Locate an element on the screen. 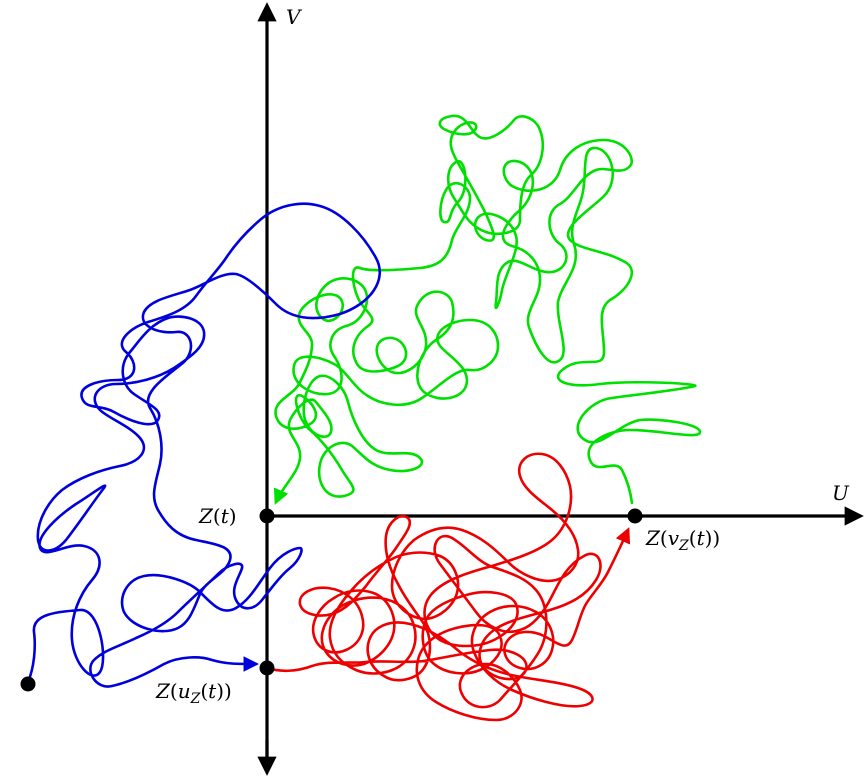 This screenshot has height=778, width=864. red-path is located at coordinates (448, 587).